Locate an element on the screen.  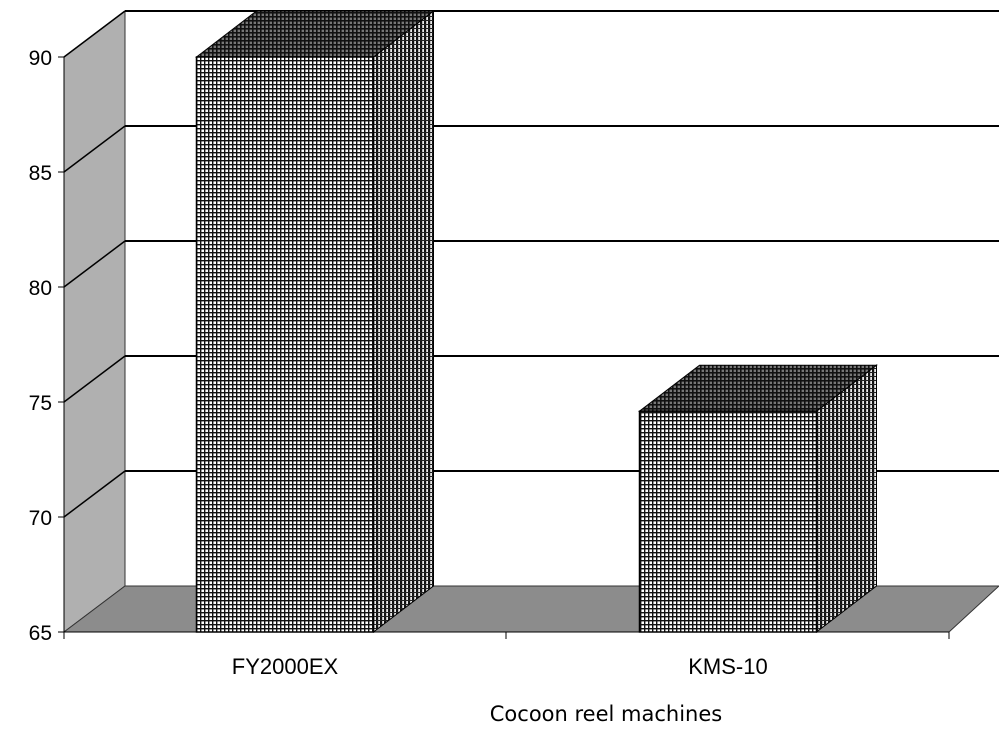
y-tick-label: 75 is located at coordinates (40, 403).